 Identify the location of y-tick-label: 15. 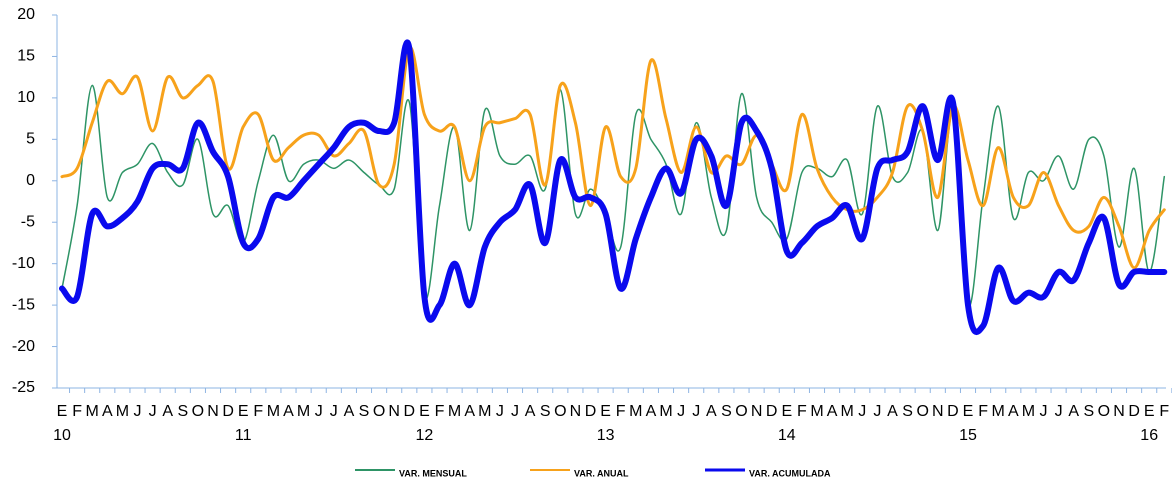
(26, 56).